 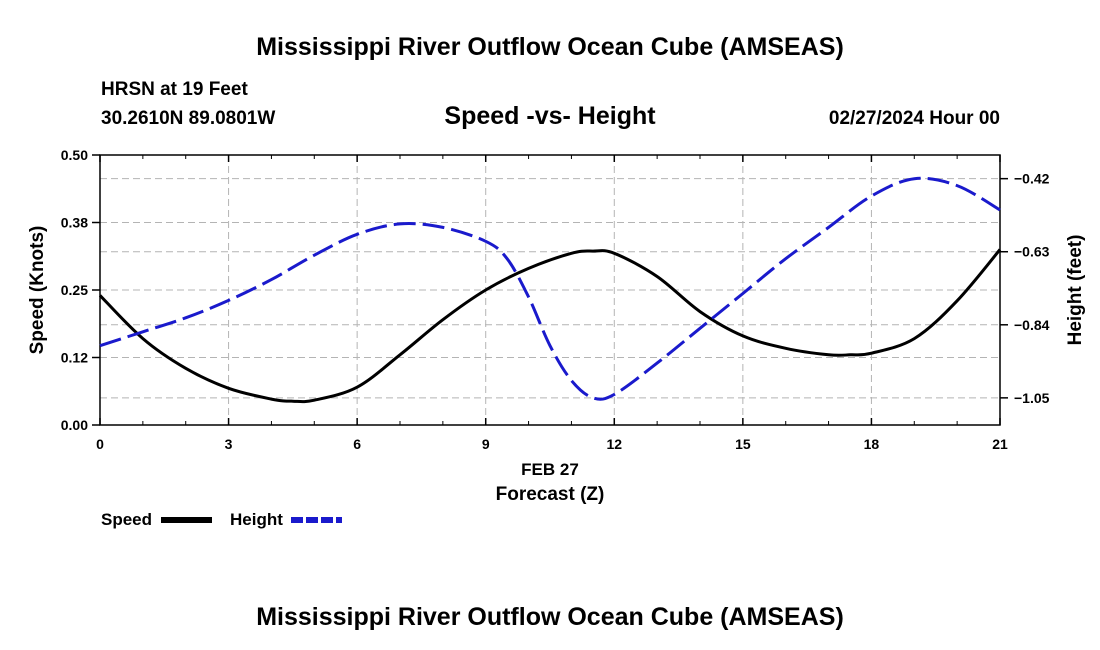 I want to click on coordinates-label: 30.2610N 89.0801W, so click(x=188, y=118).